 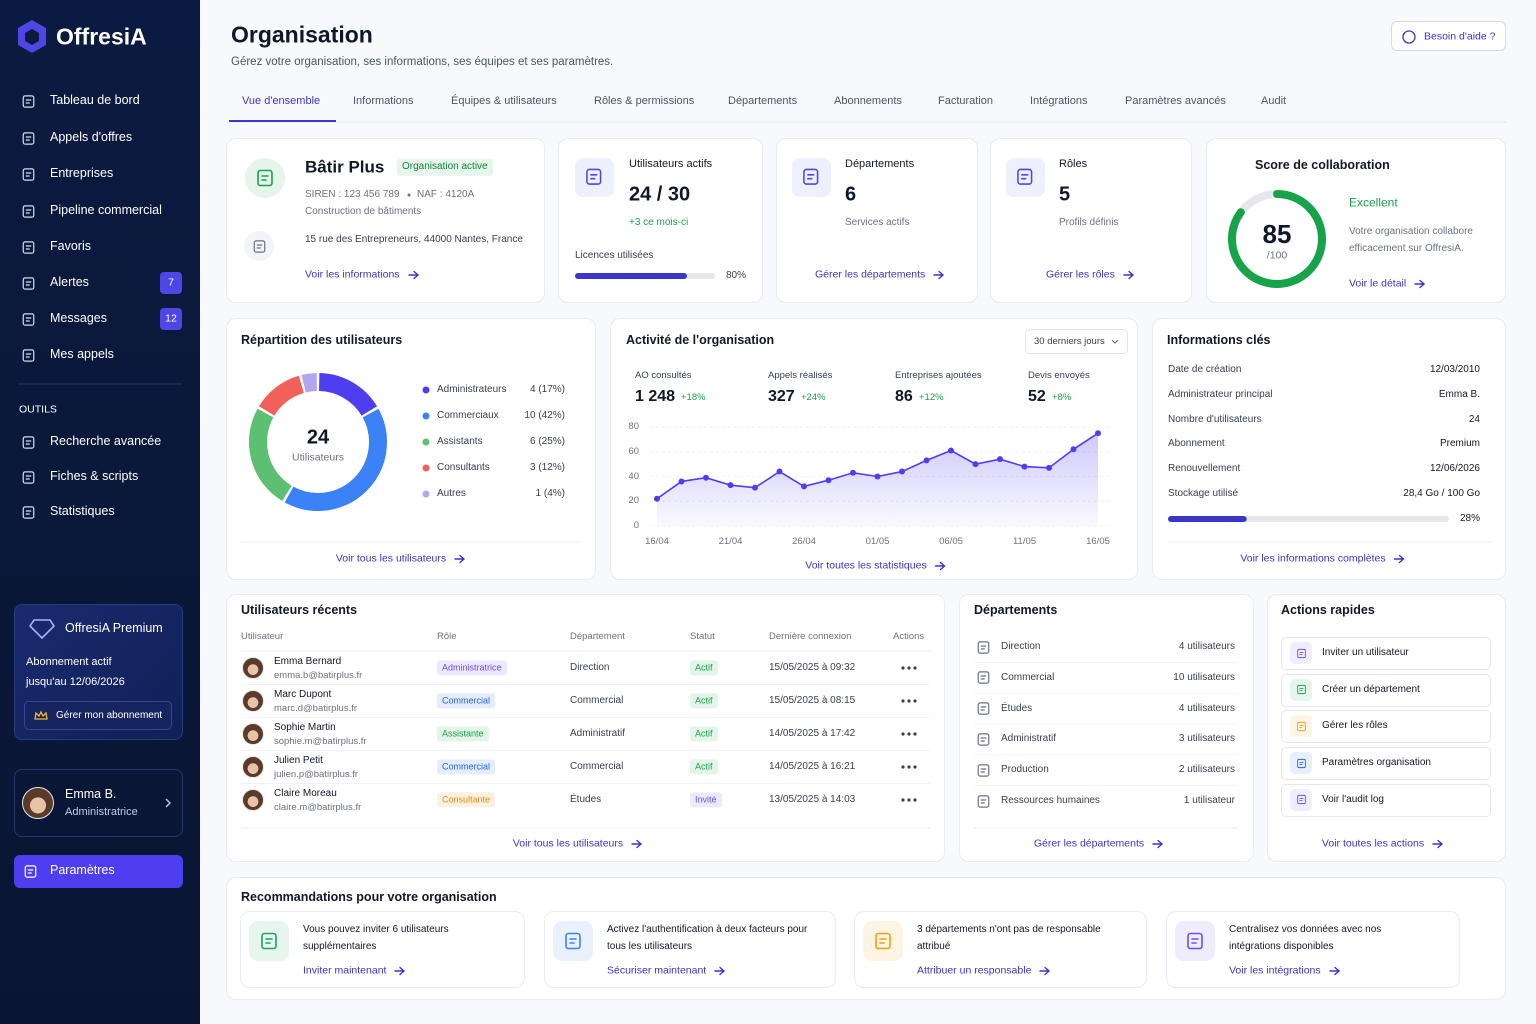 I want to click on settings-label: Paramètres, so click(x=82, y=870).